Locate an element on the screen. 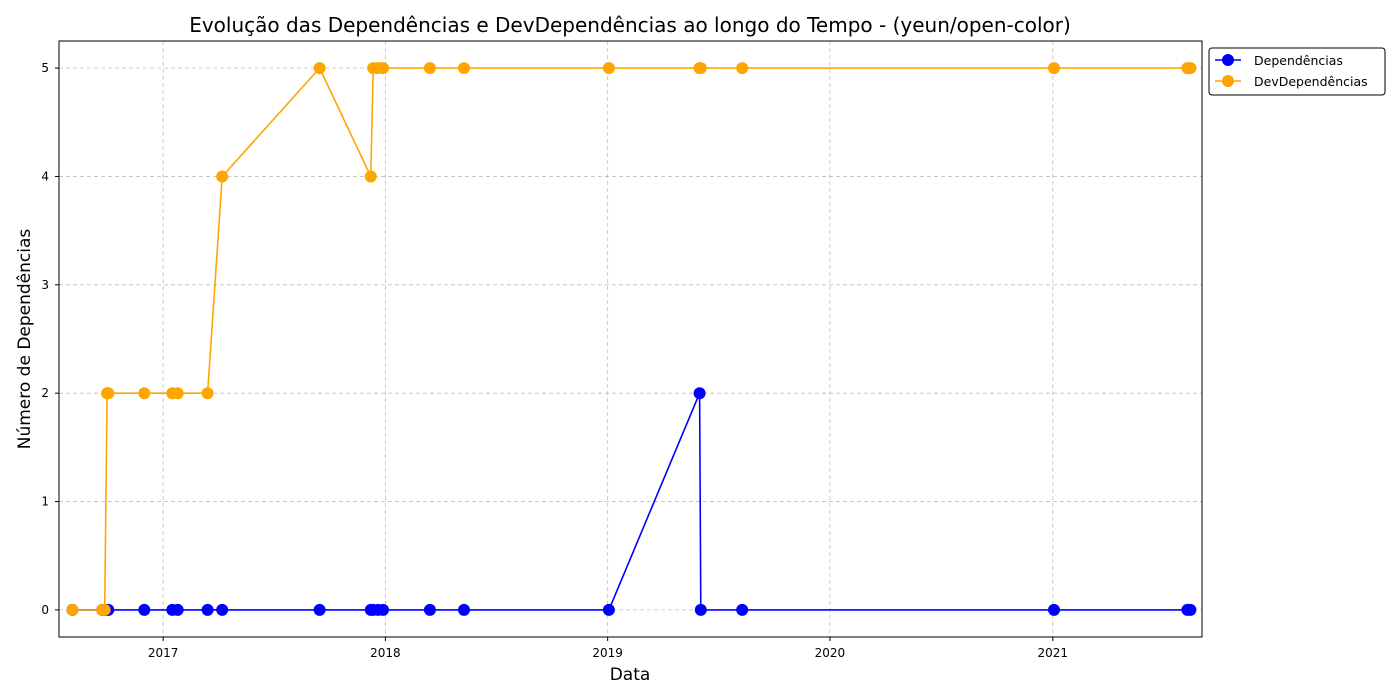 Image resolution: width=1400 pixels, height=700 pixels. legend-label-devdependencias: DevDependências is located at coordinates (1311, 81).